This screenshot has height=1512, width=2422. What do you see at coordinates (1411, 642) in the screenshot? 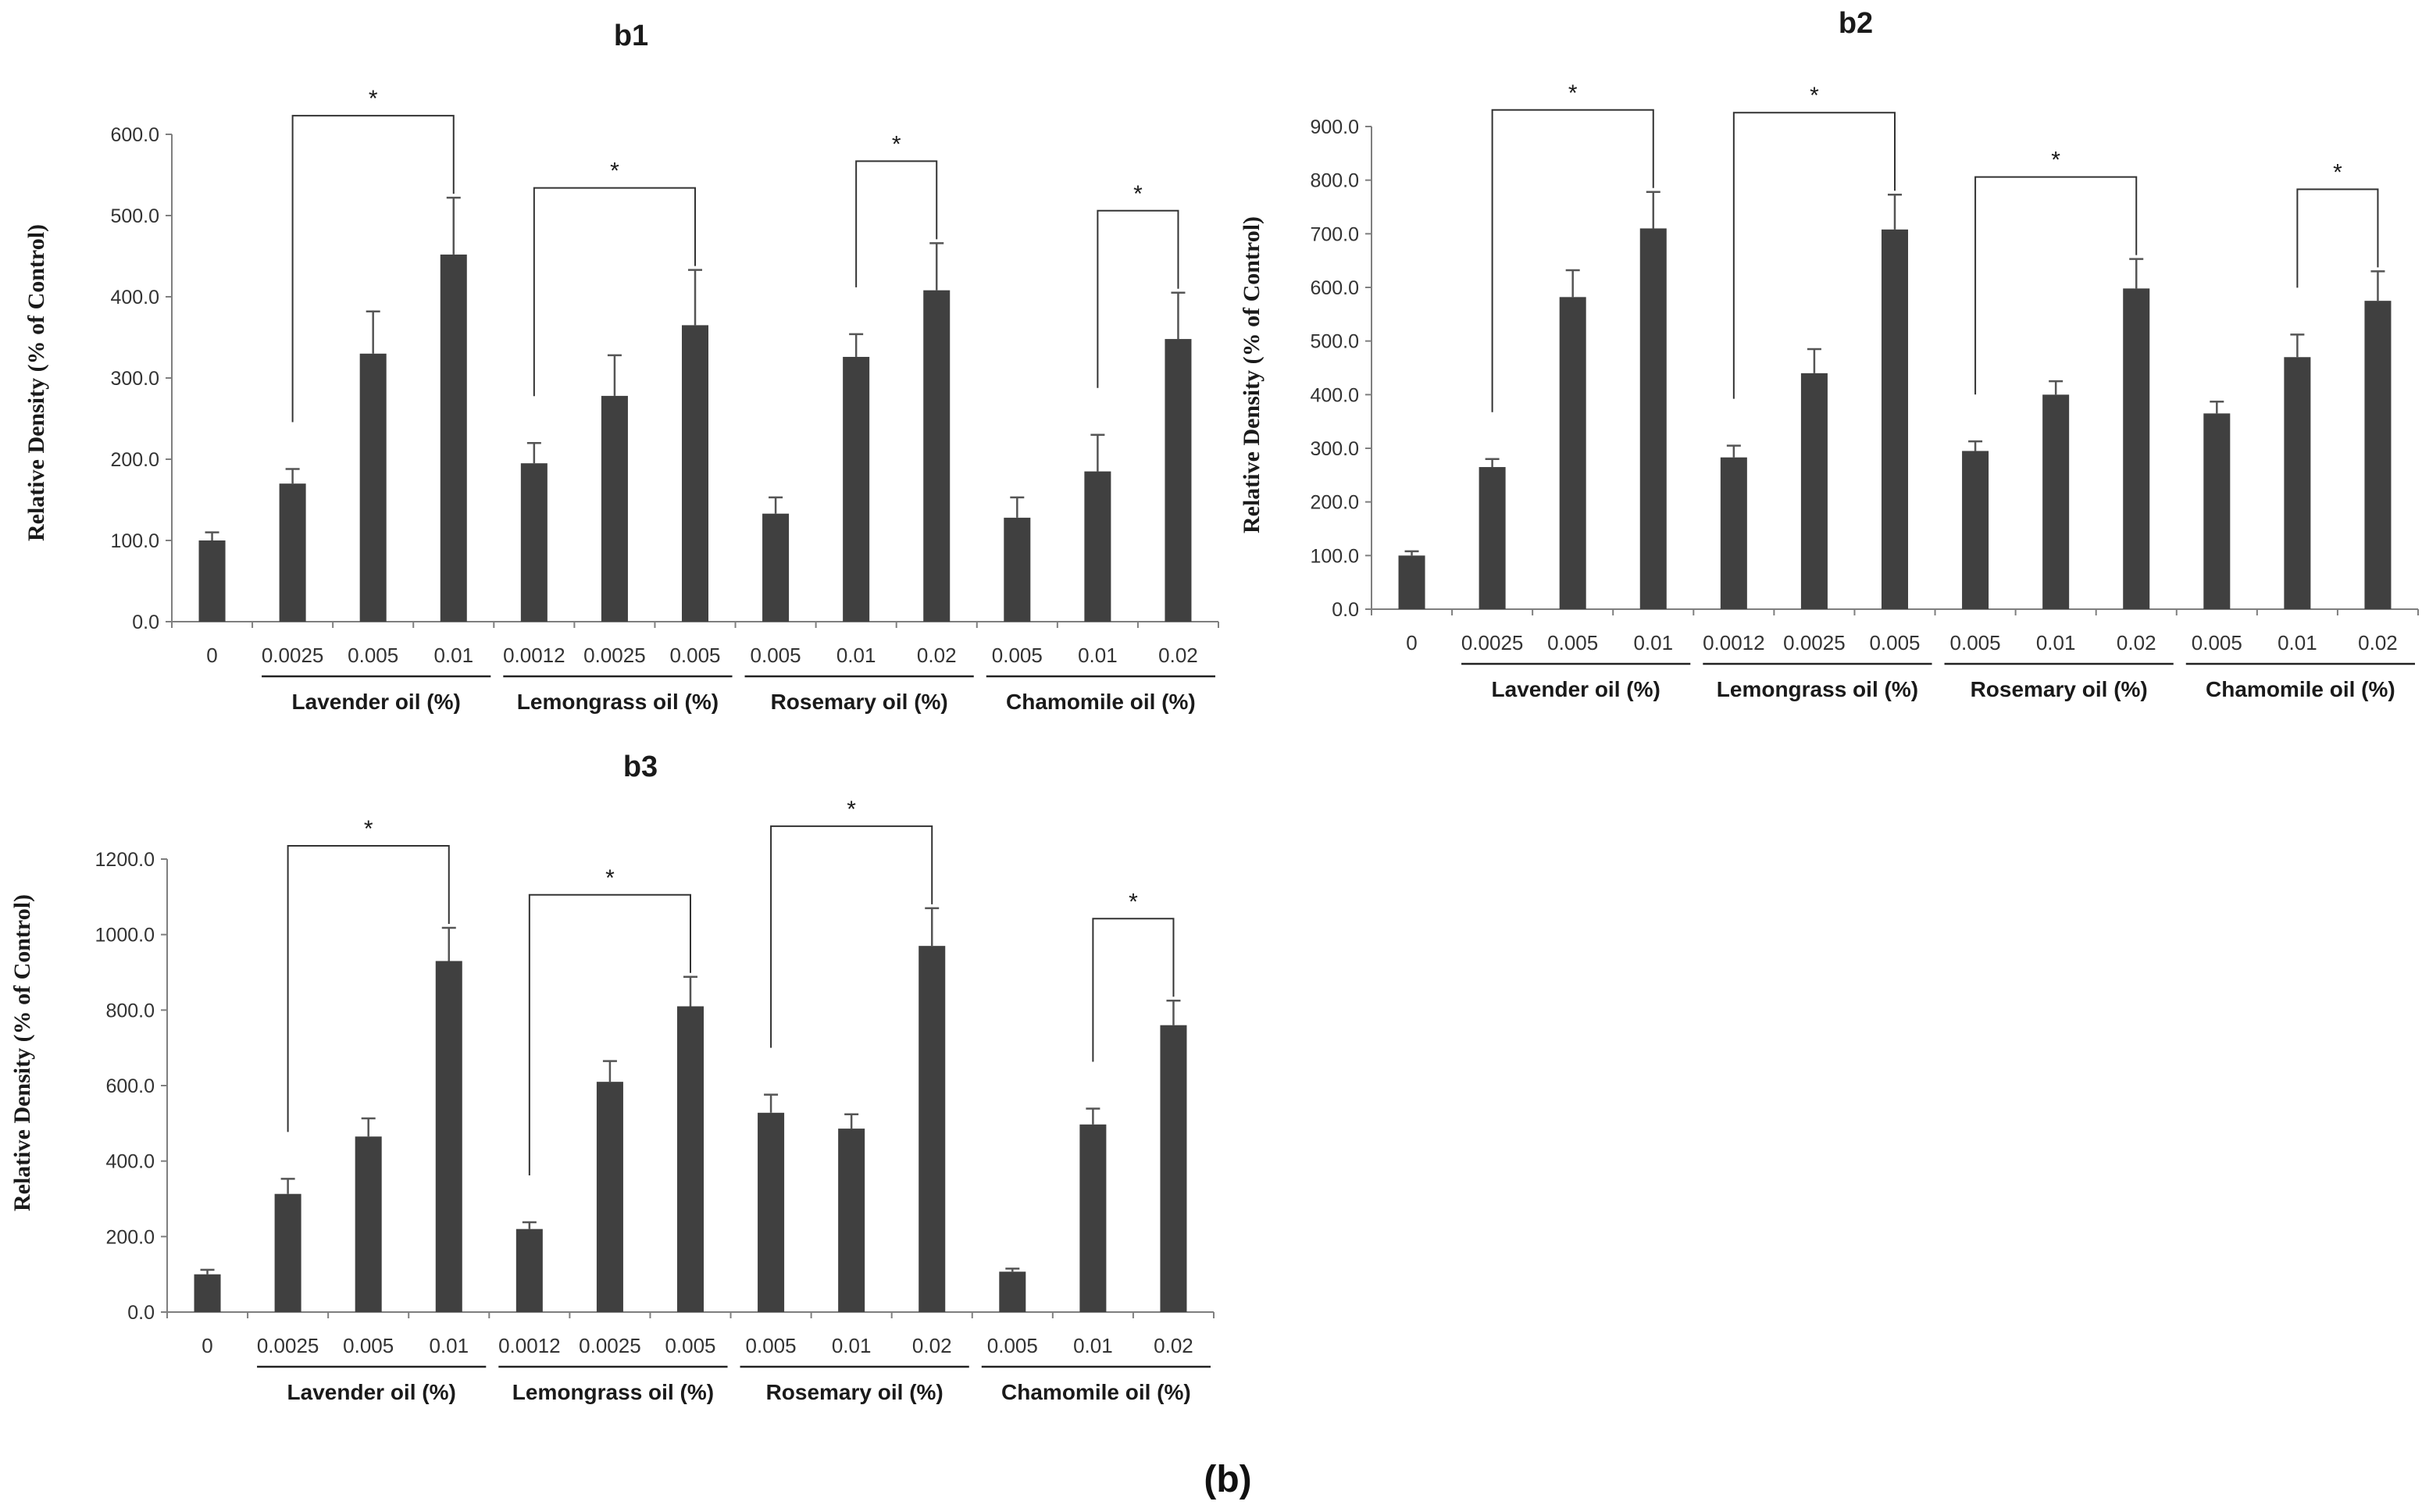
I see `x-tick-label-b2: 0` at bounding box center [1411, 642].